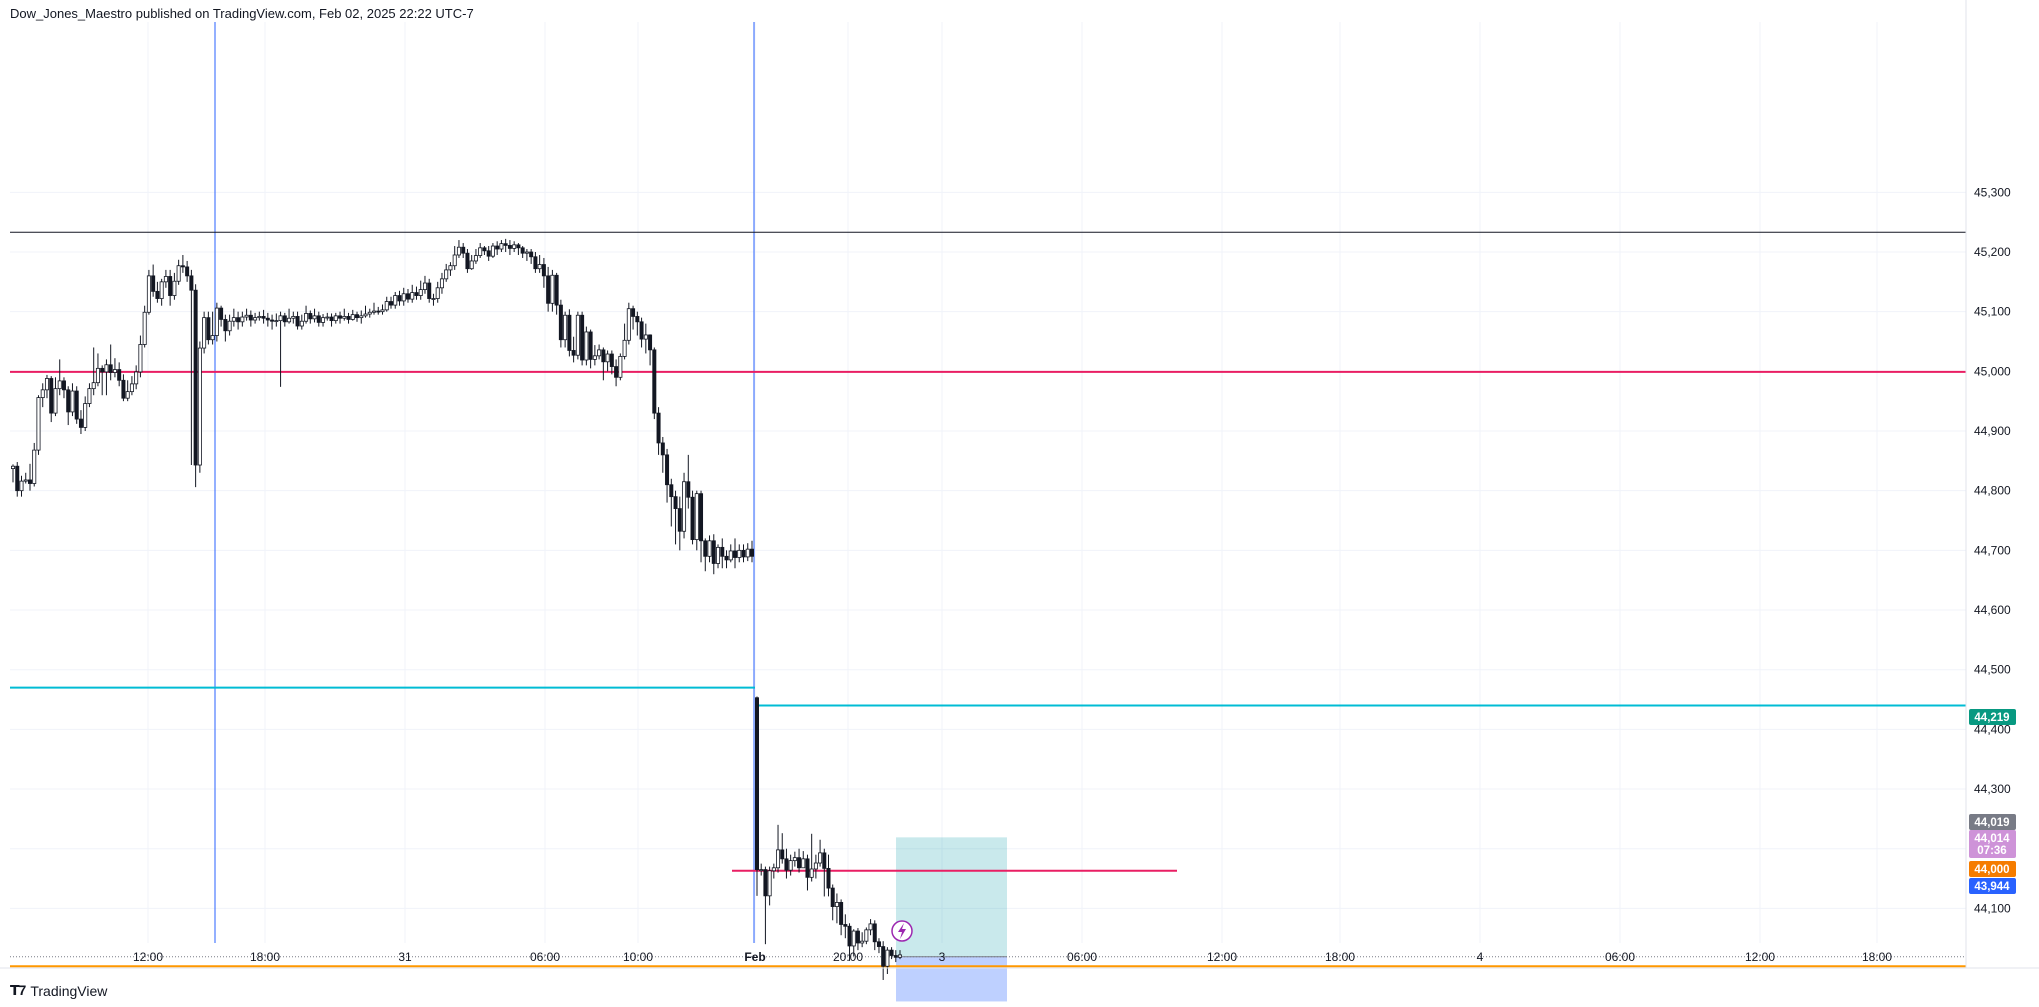  I want to click on time-tick-label: 31, so click(405, 957).